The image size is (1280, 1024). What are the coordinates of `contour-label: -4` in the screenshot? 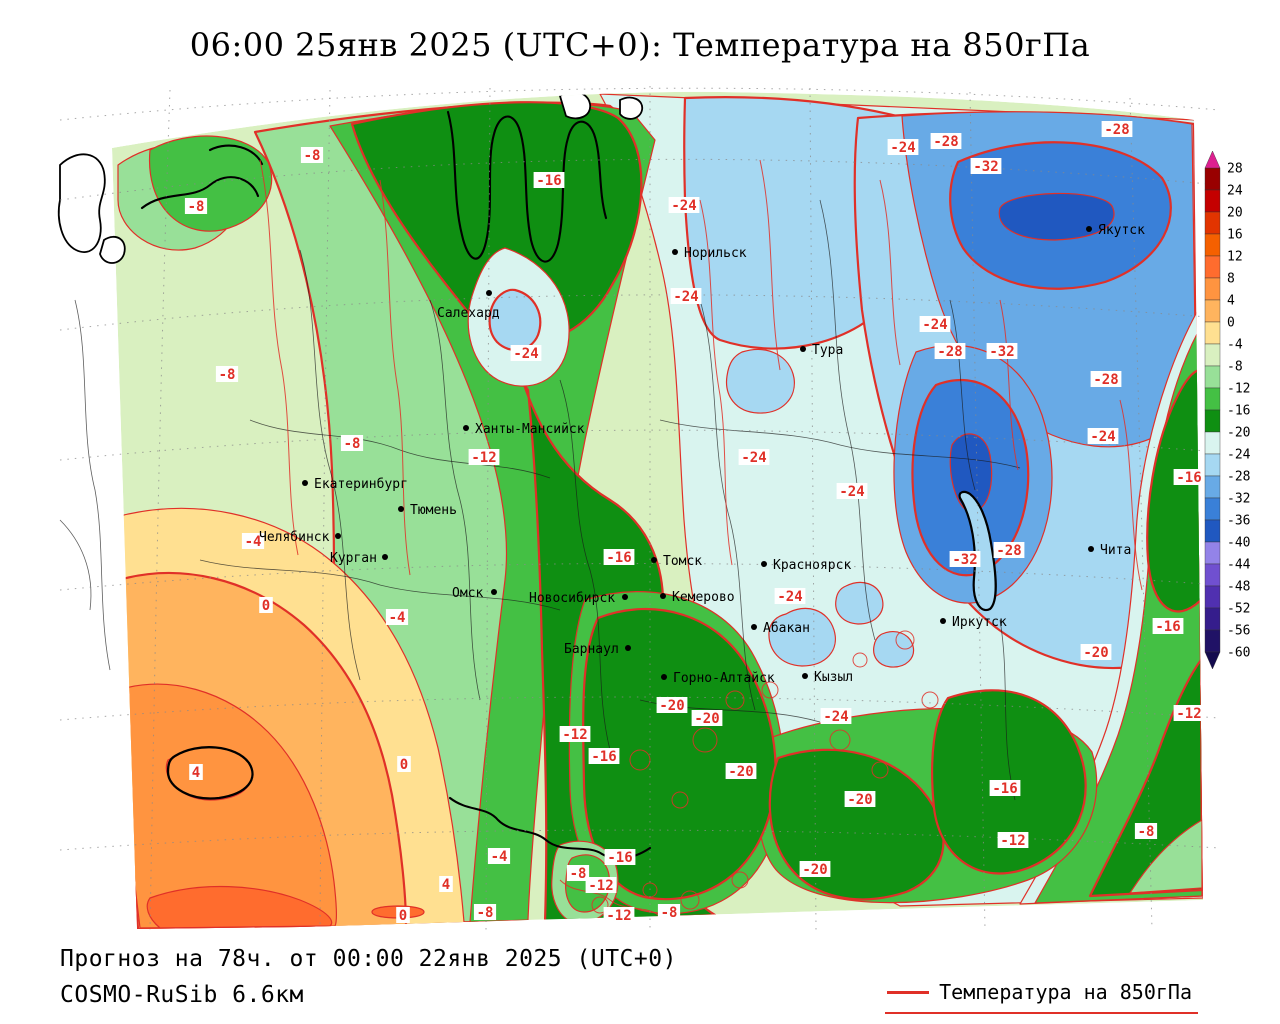 It's located at (499, 857).